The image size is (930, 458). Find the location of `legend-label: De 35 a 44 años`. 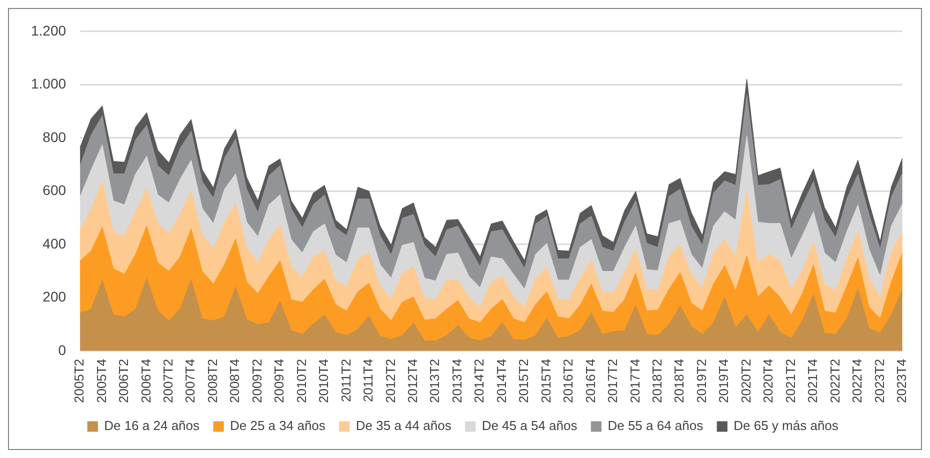

legend-label: De 35 a 44 años is located at coordinates (404, 426).